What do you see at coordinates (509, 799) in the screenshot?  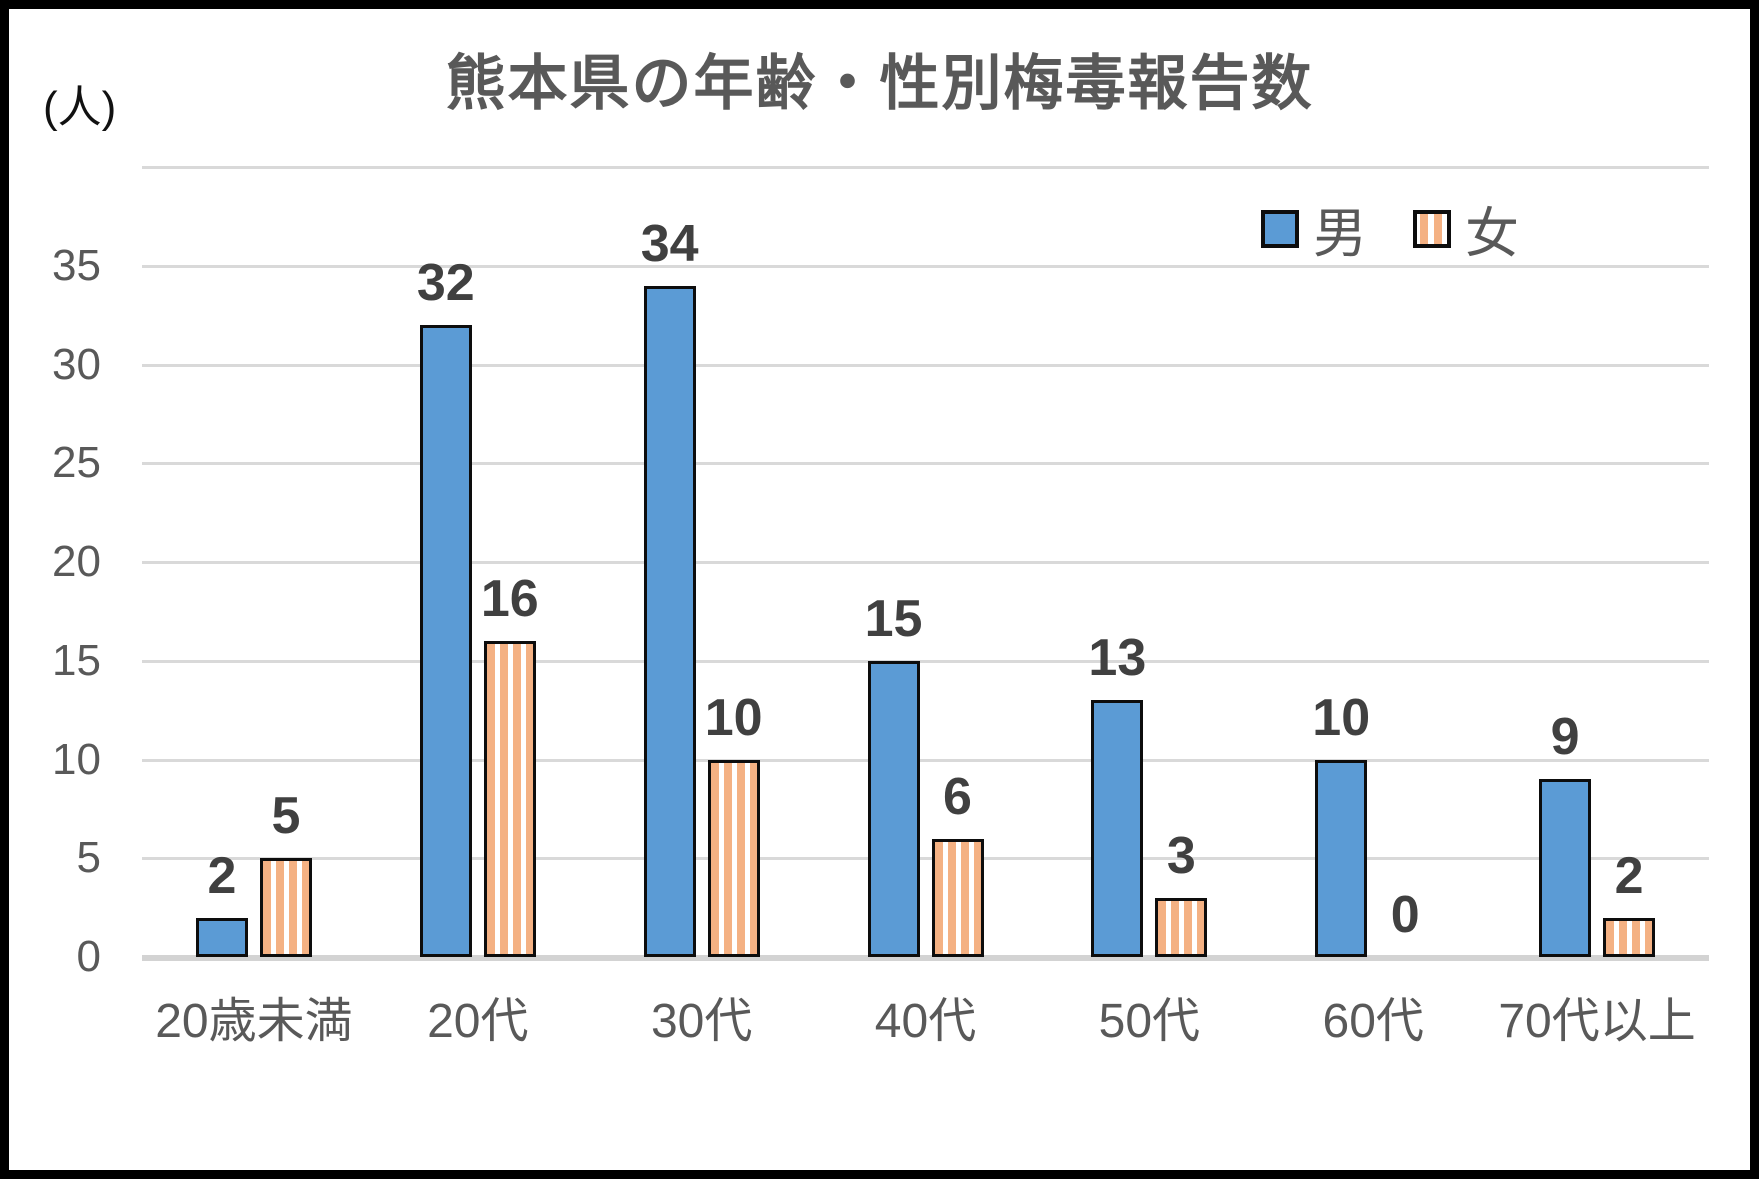 I see `bar-female-20代` at bounding box center [509, 799].